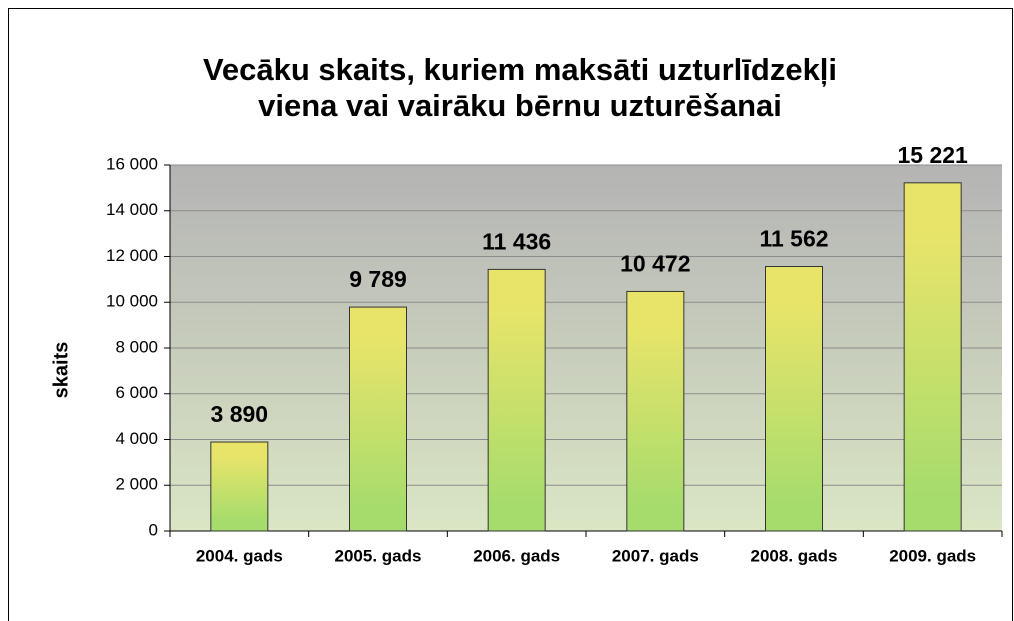  I want to click on value-label: 15 221, so click(932, 155).